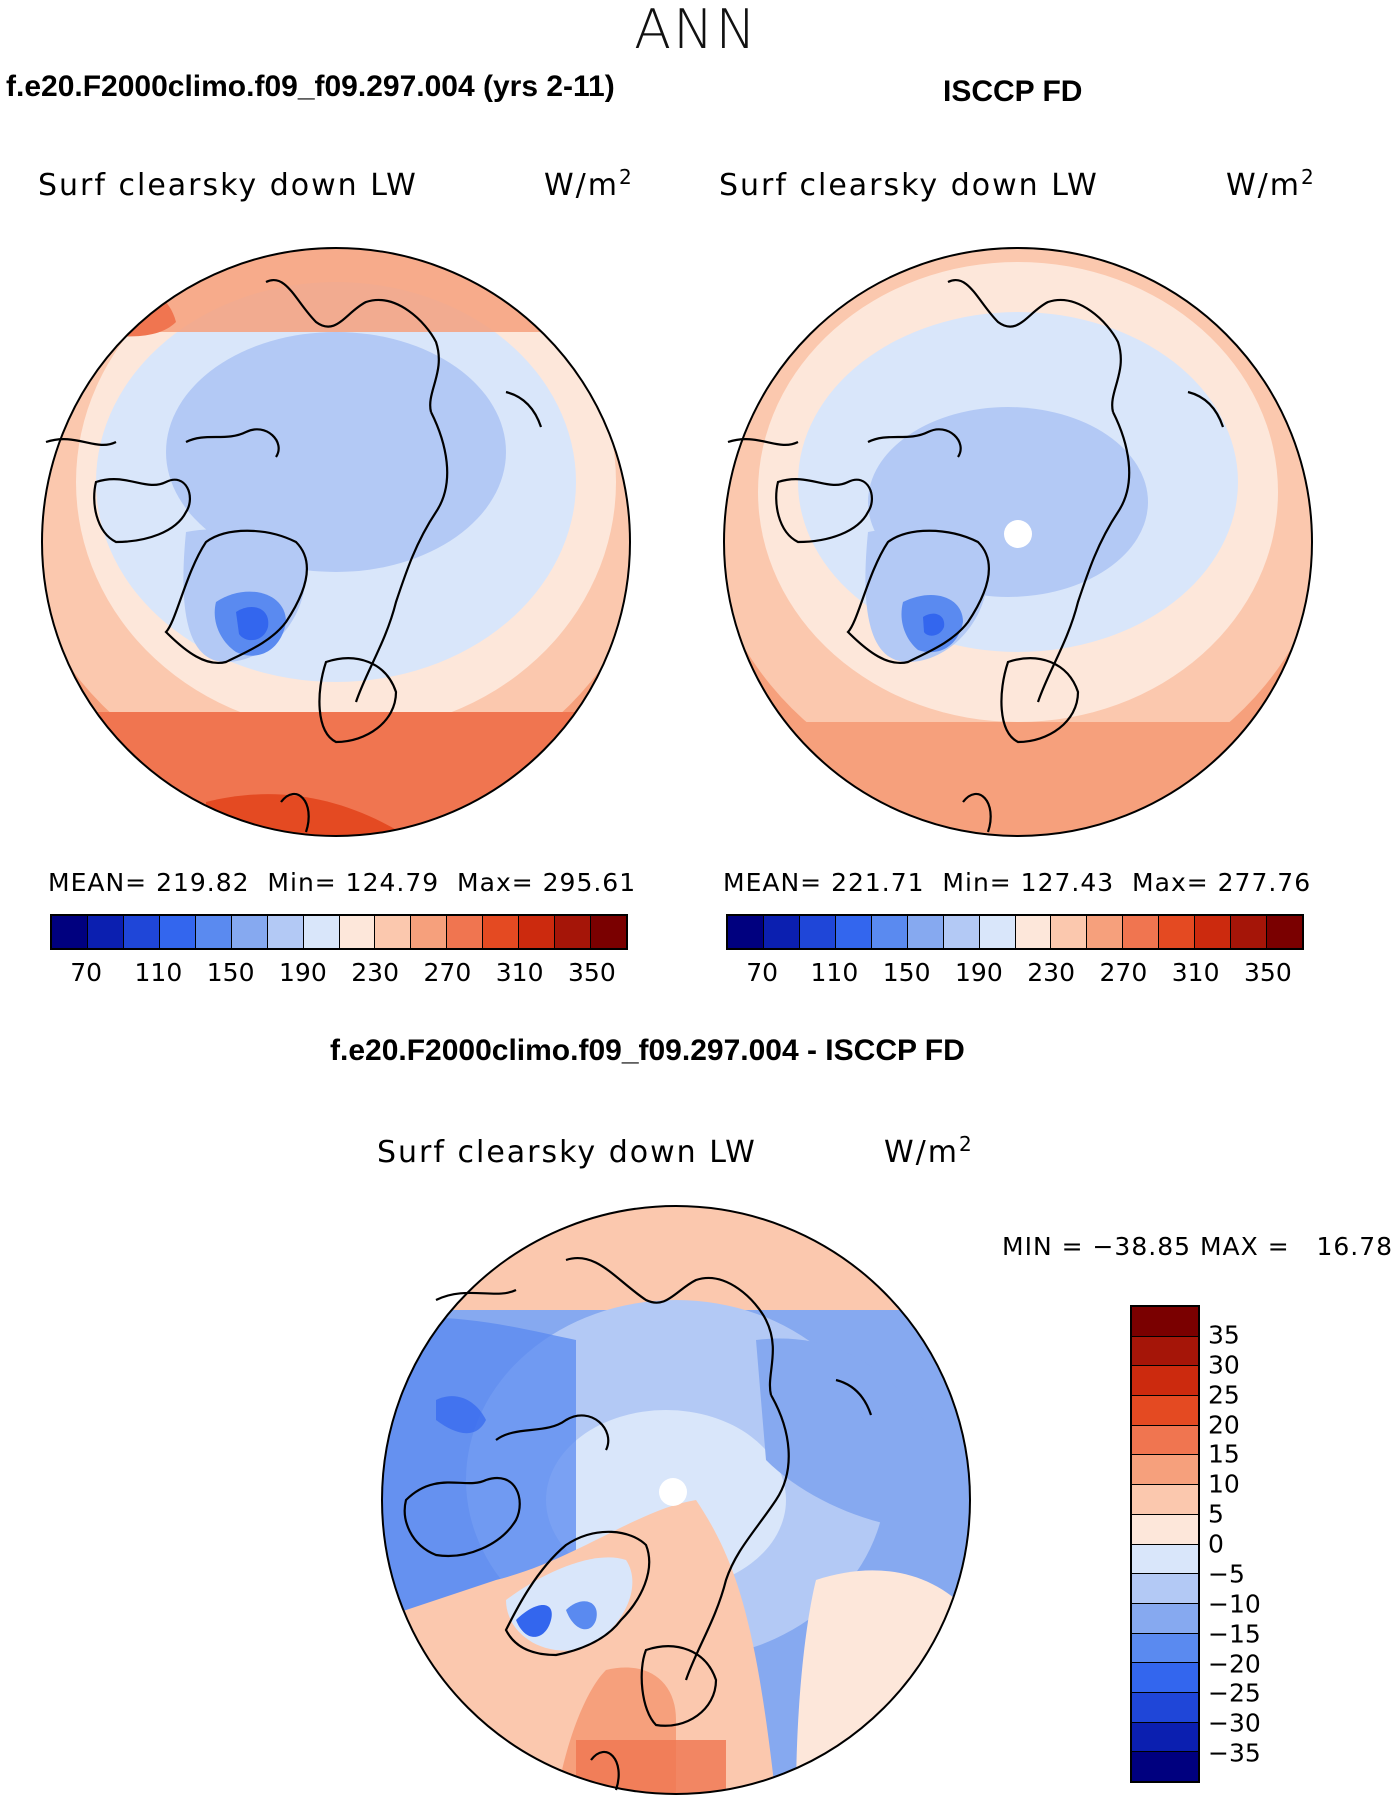 This screenshot has width=1392, height=1800. What do you see at coordinates (1224, 1484) in the screenshot?
I see `colorbar-tick-label: 10` at bounding box center [1224, 1484].